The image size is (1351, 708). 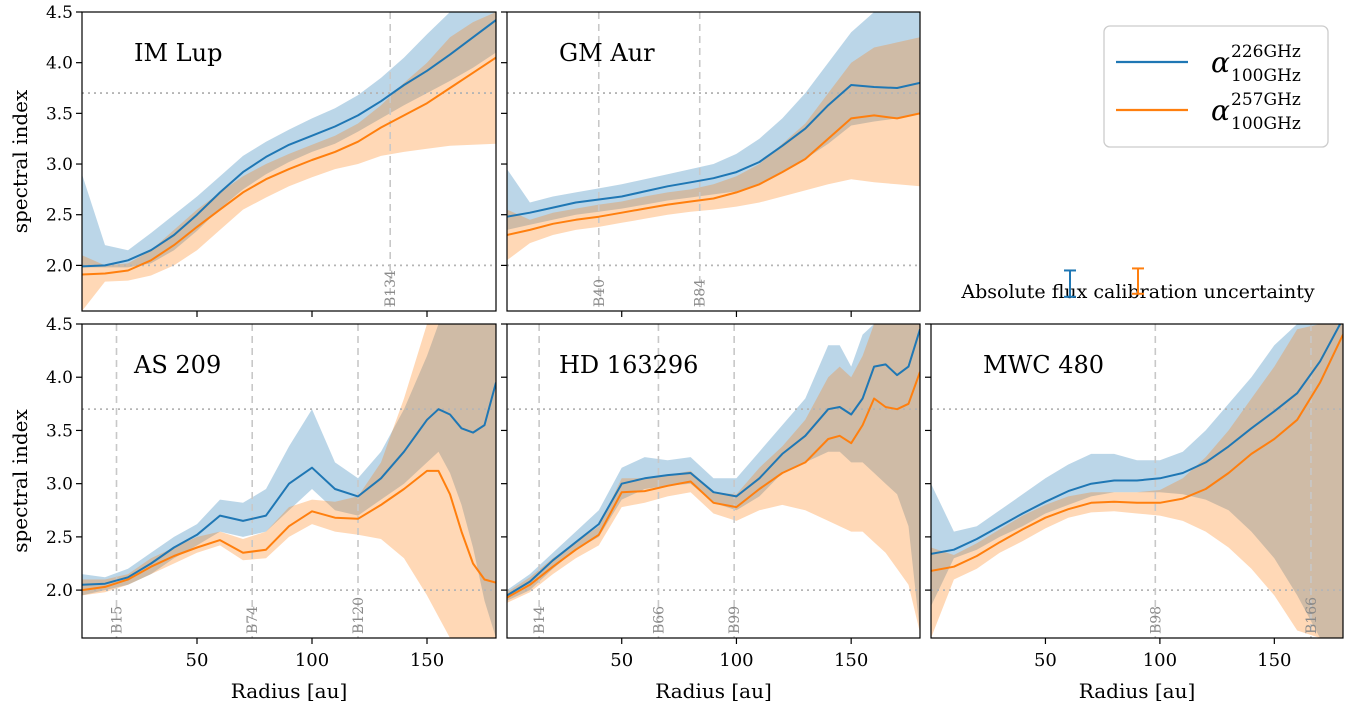 I want to click on panel-title: MWC 480, so click(x=1043, y=365).